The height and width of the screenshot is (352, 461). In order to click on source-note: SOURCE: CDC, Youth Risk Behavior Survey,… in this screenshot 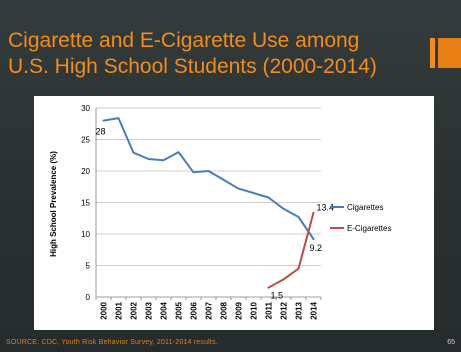, I will do `click(112, 342)`.